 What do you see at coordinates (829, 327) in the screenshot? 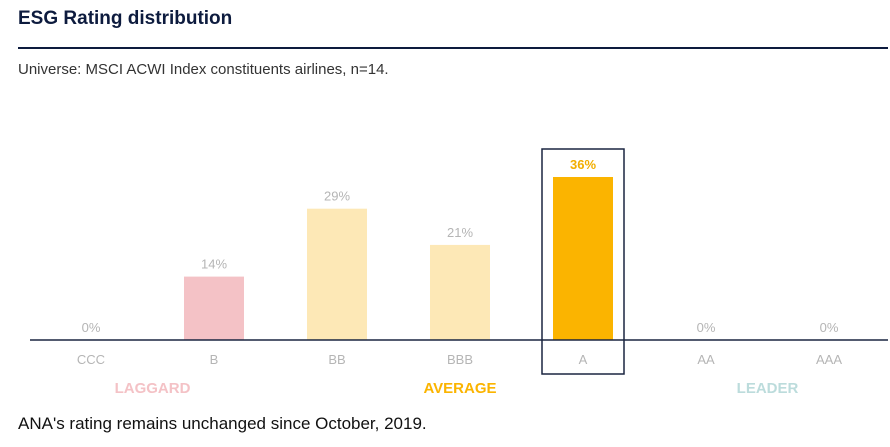
I see `value-label-aaa: 0%` at bounding box center [829, 327].